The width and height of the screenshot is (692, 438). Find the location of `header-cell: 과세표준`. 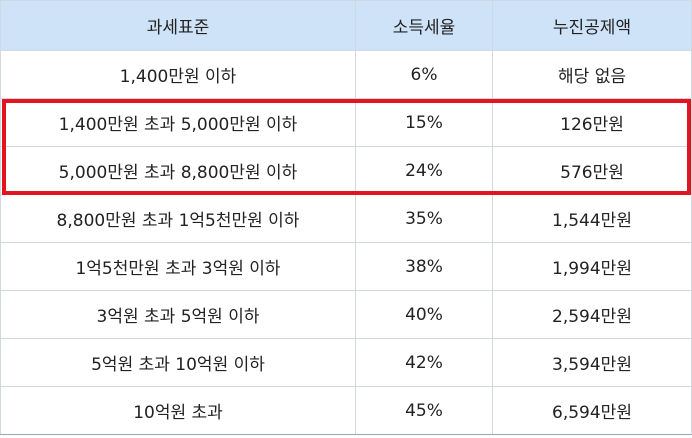

header-cell: 과세표준 is located at coordinates (178, 25).